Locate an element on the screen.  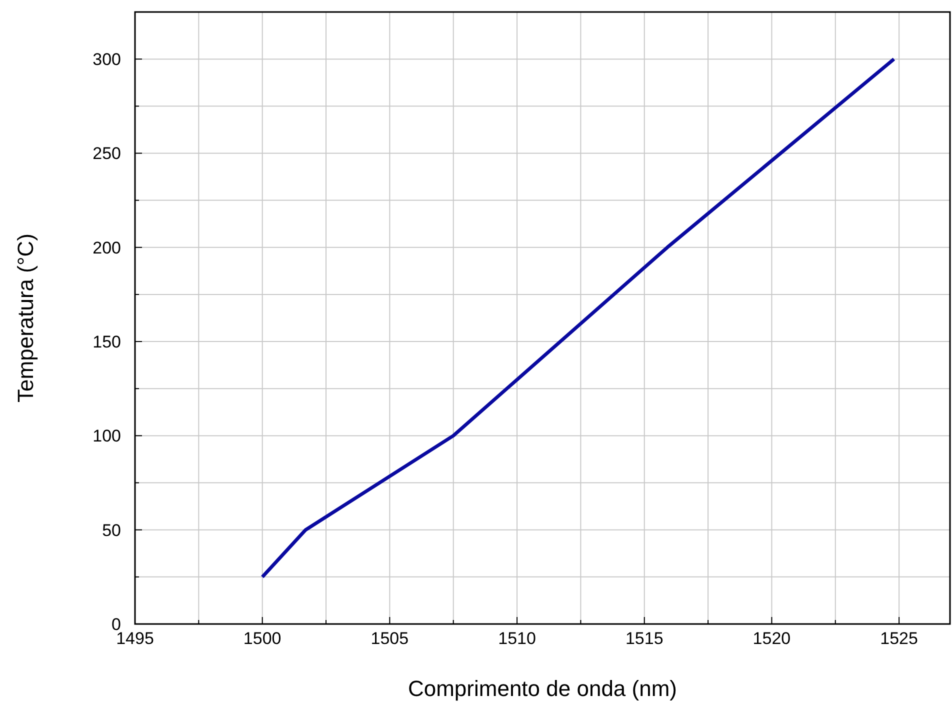
y-tick-label: 250 is located at coordinates (106, 154).